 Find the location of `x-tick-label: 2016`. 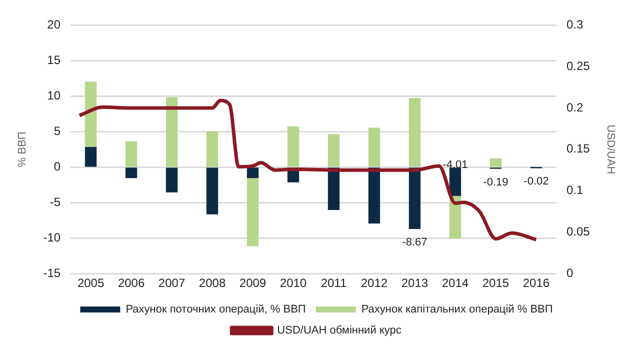

x-tick-label: 2016 is located at coordinates (536, 283).